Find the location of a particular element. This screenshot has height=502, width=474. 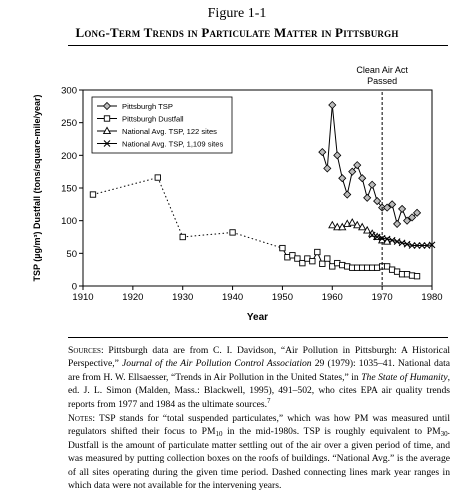

legend-label: National Avg. TSP, 122 sites is located at coordinates (169, 131).